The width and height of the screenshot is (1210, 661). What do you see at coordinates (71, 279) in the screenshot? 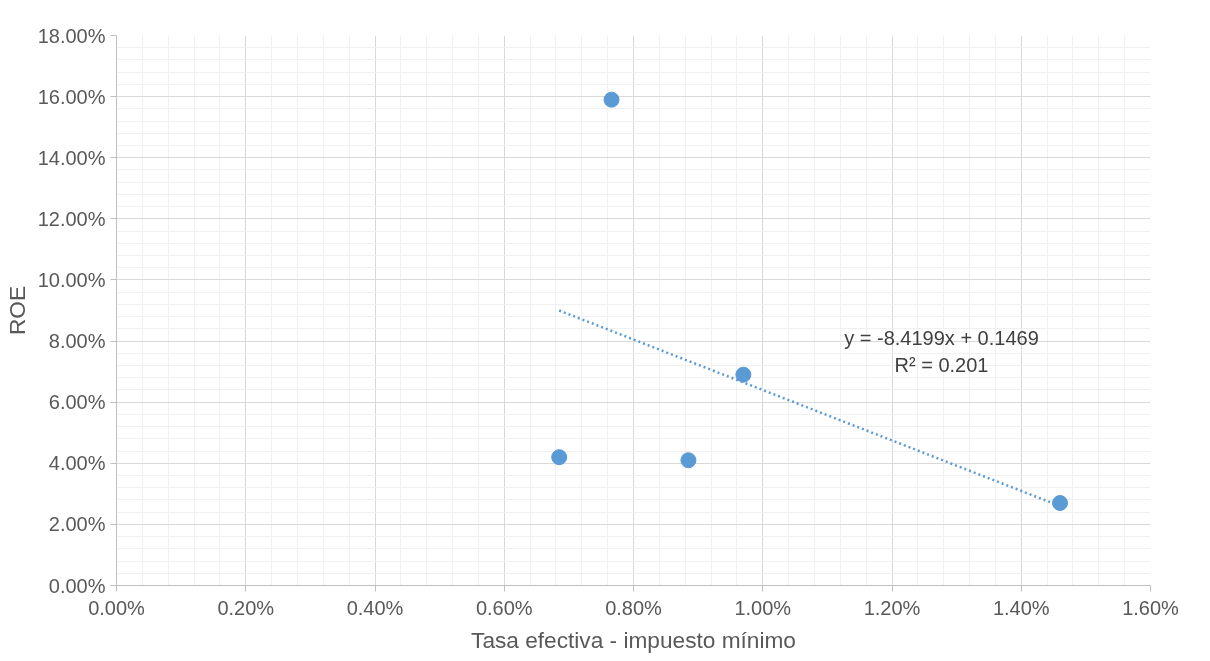
I see `y-tick-label: 10.00%` at bounding box center [71, 279].